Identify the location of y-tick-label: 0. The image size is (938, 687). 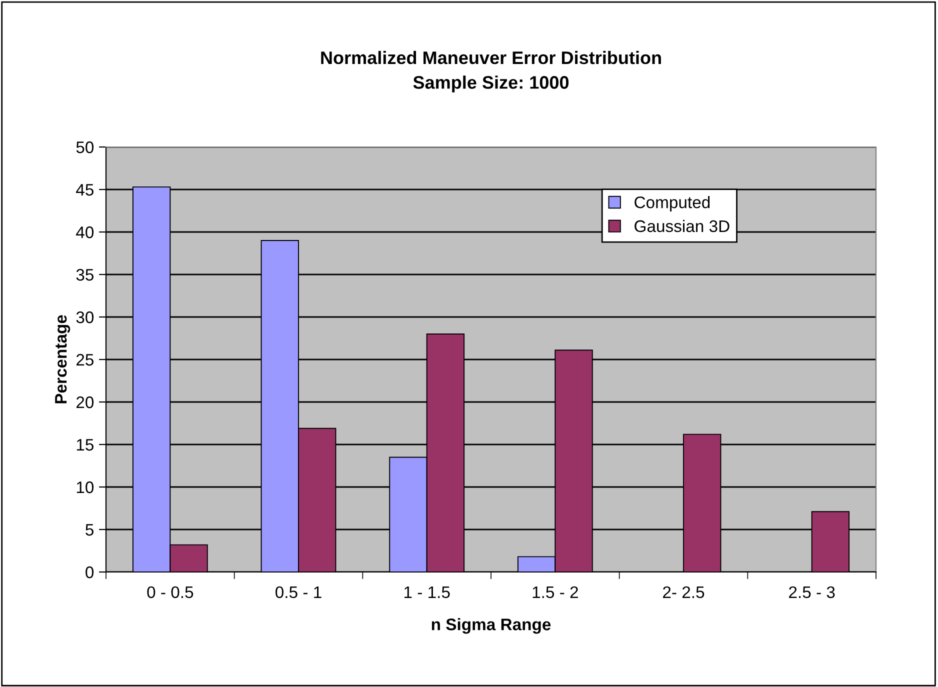
(90, 572).